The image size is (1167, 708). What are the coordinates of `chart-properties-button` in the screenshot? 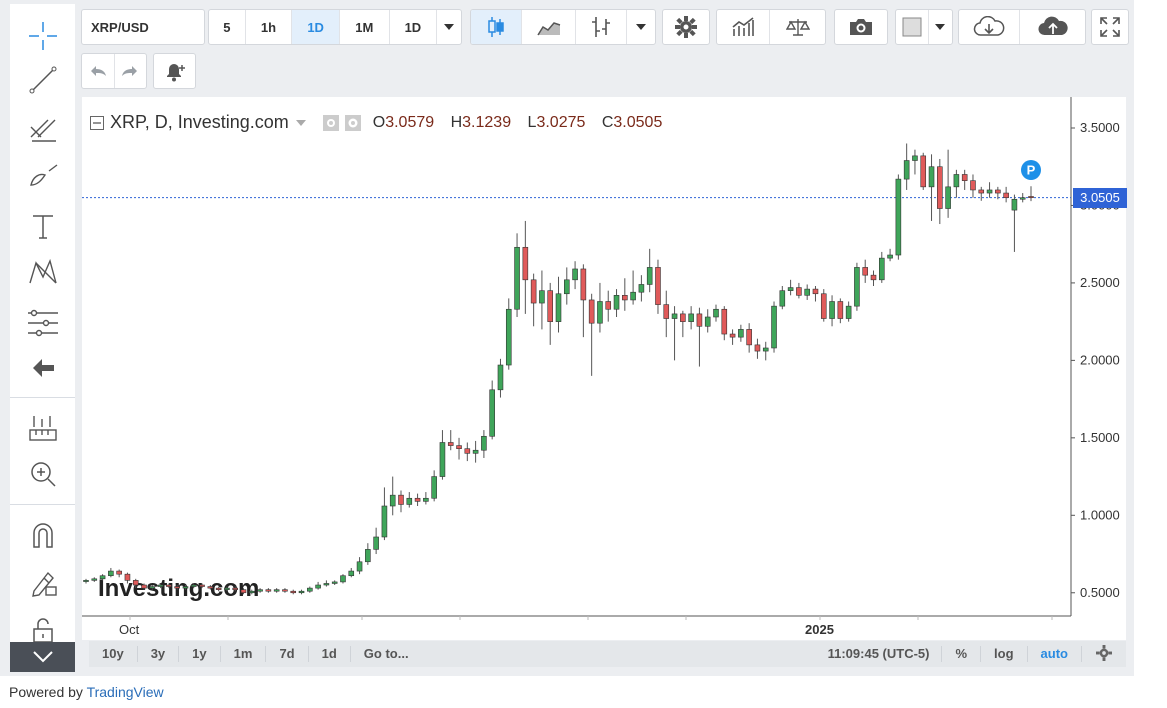 It's located at (1104, 654).